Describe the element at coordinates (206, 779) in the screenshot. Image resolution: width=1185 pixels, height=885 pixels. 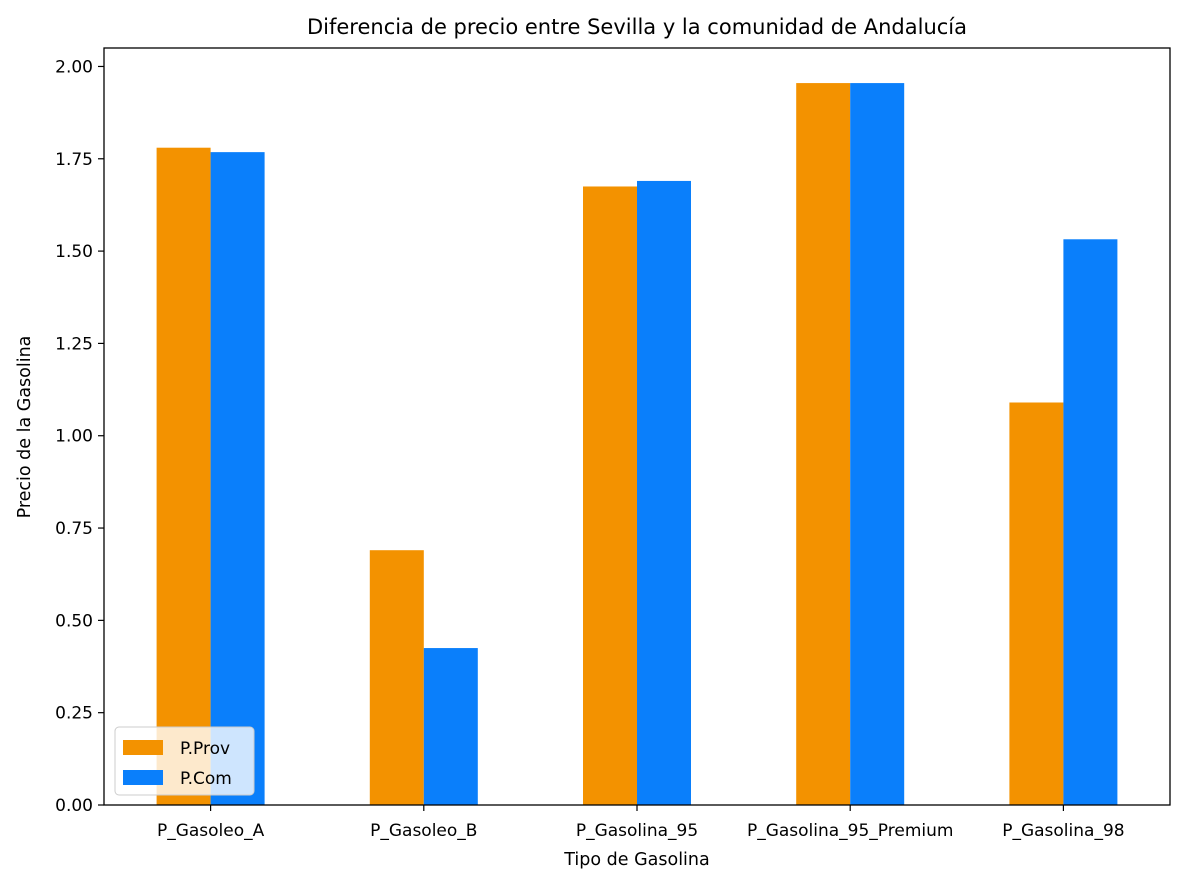
I see `legend-label: P.Com` at that location.